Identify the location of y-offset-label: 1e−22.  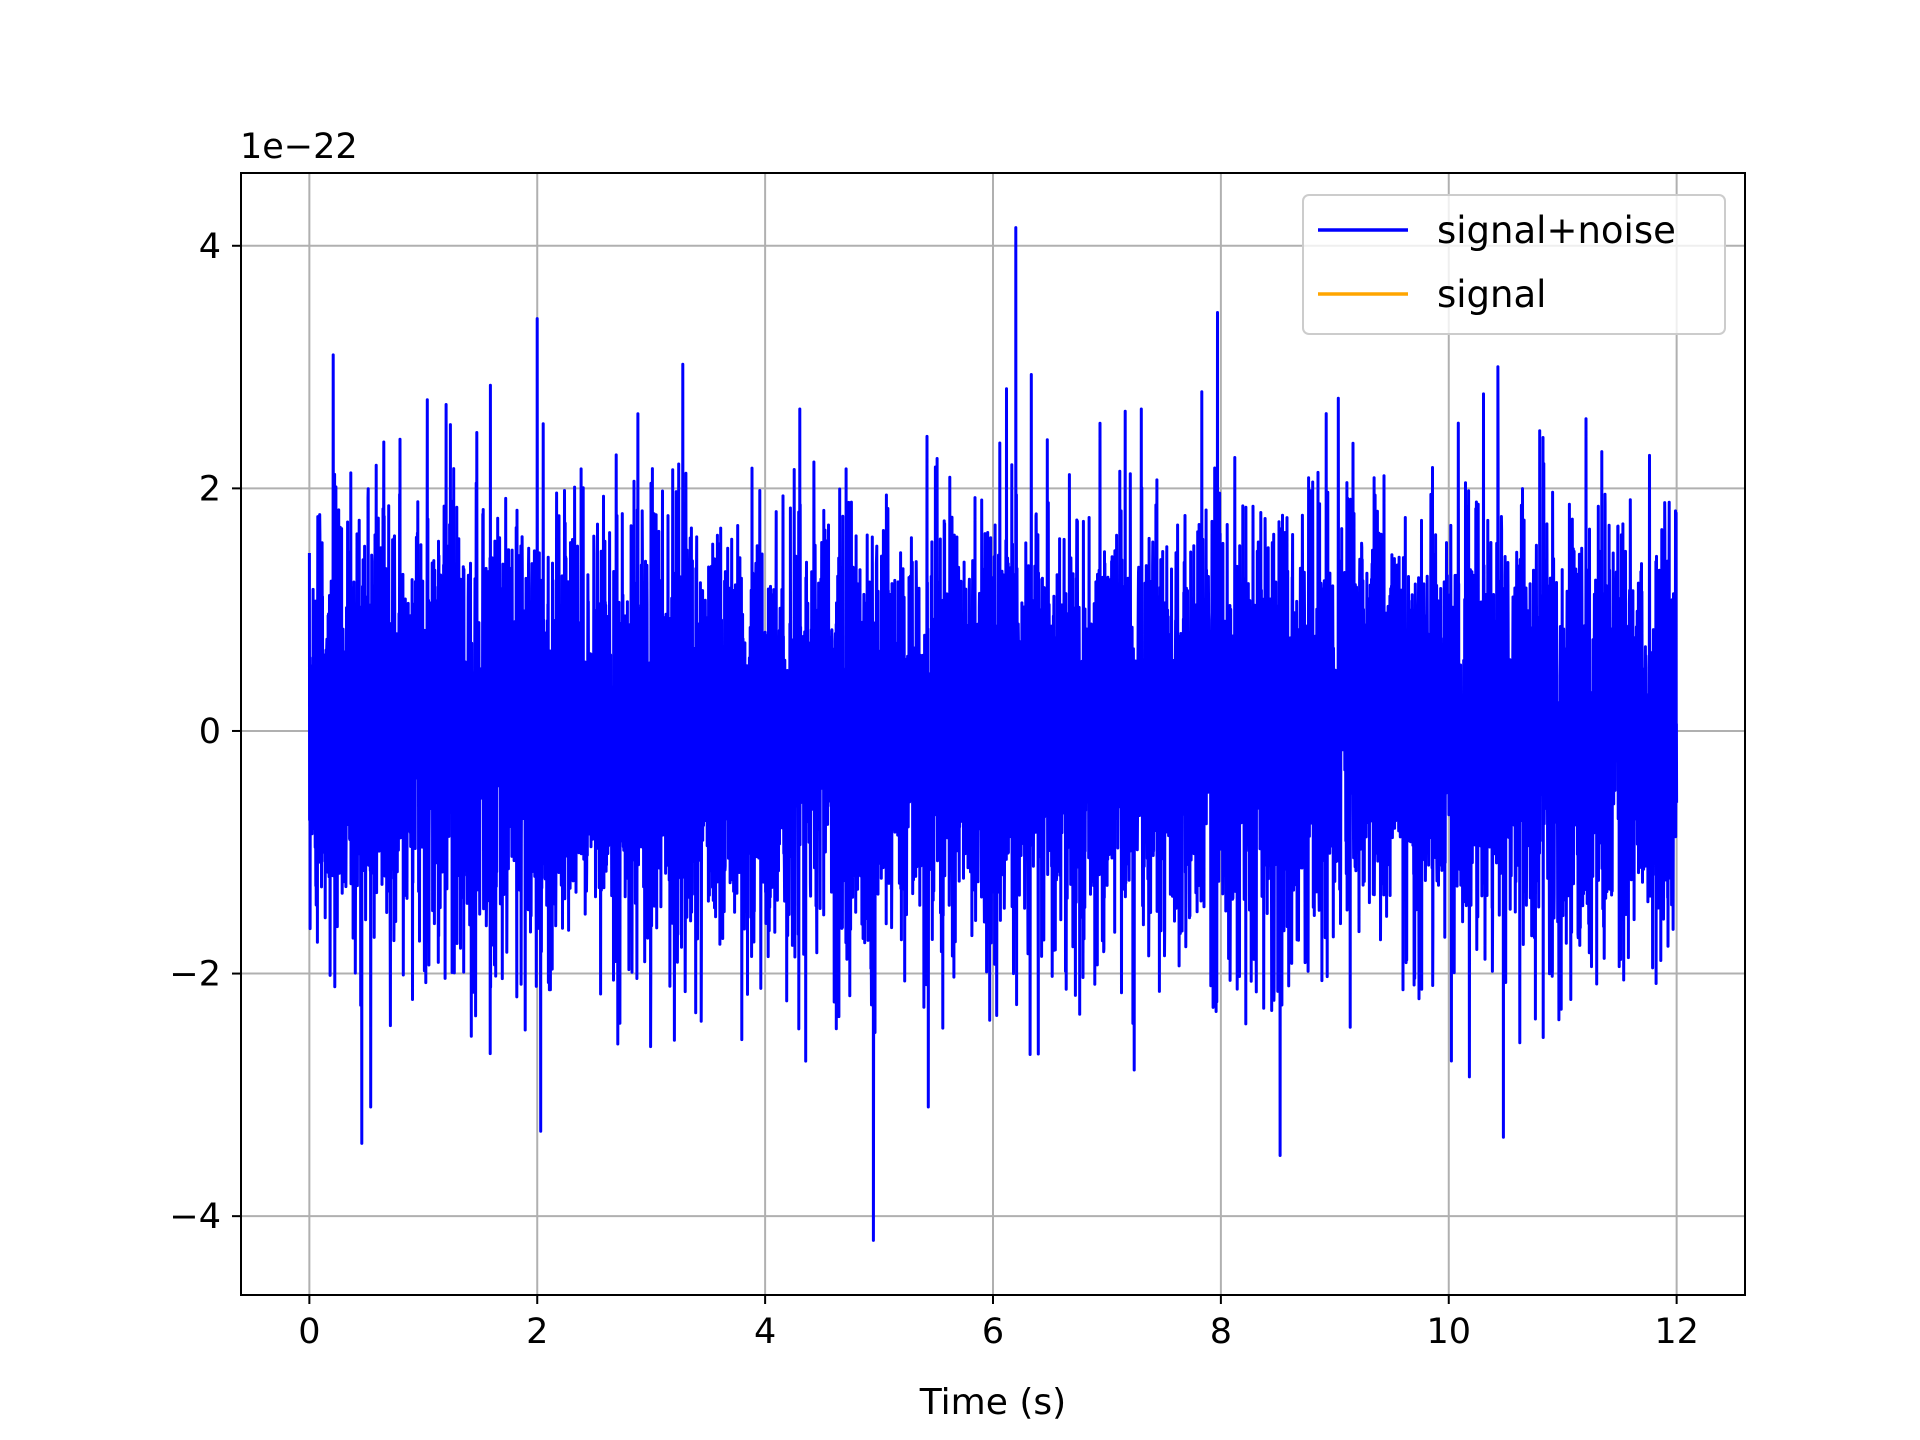
(299, 147).